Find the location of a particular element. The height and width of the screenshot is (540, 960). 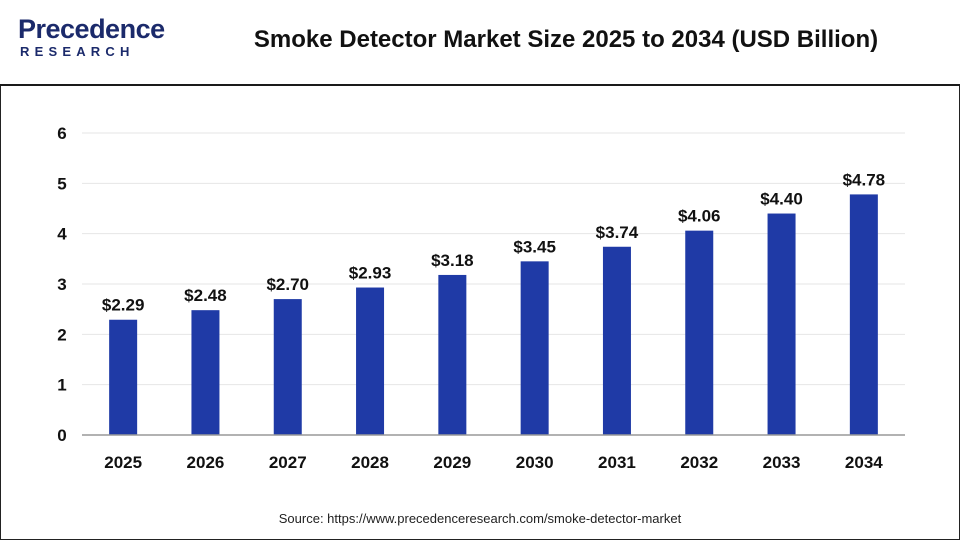

header-divider is located at coordinates (480, 85).